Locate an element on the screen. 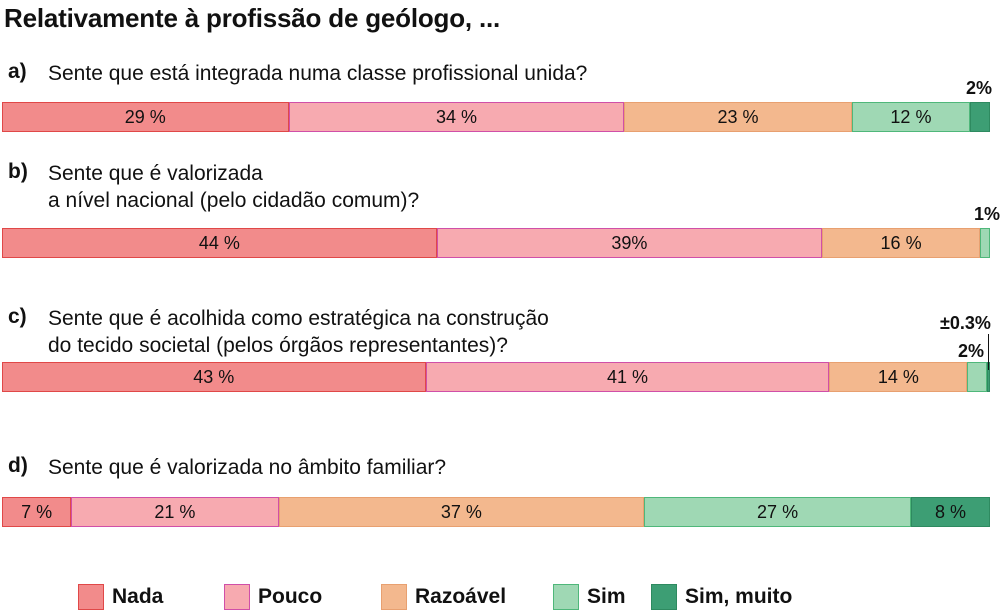  data-label: 12 % is located at coordinates (911, 116).